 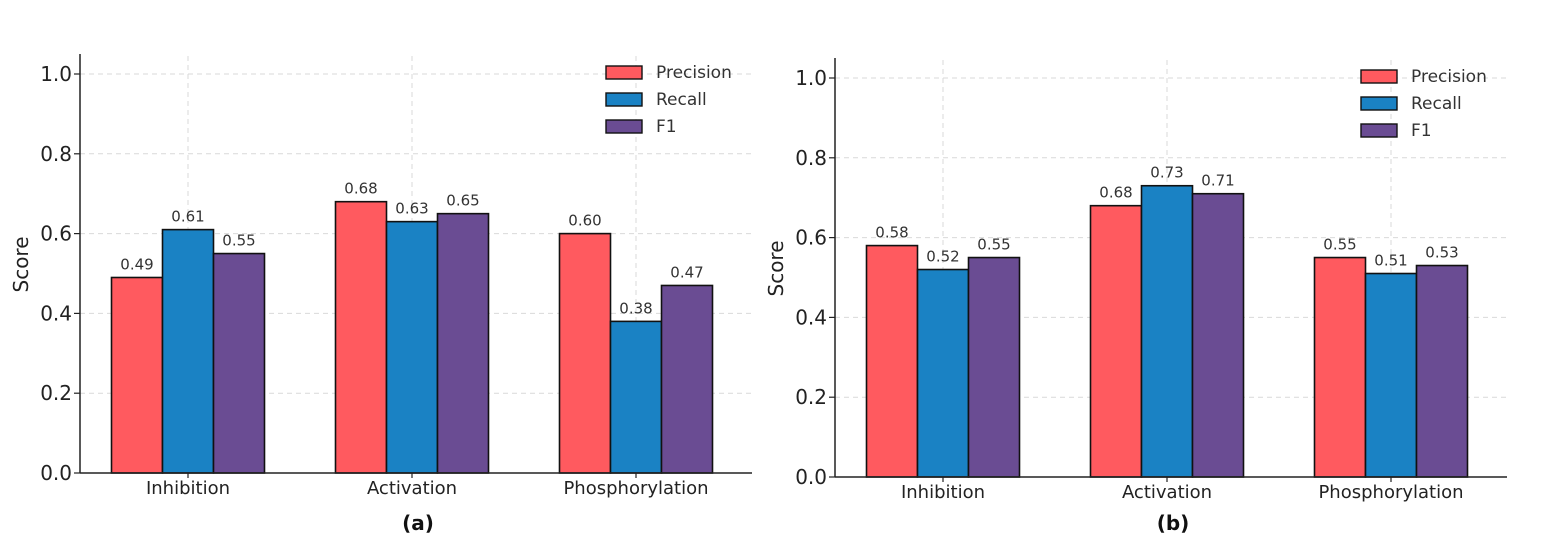 I want to click on data-label: 0.61, so click(x=187, y=217).